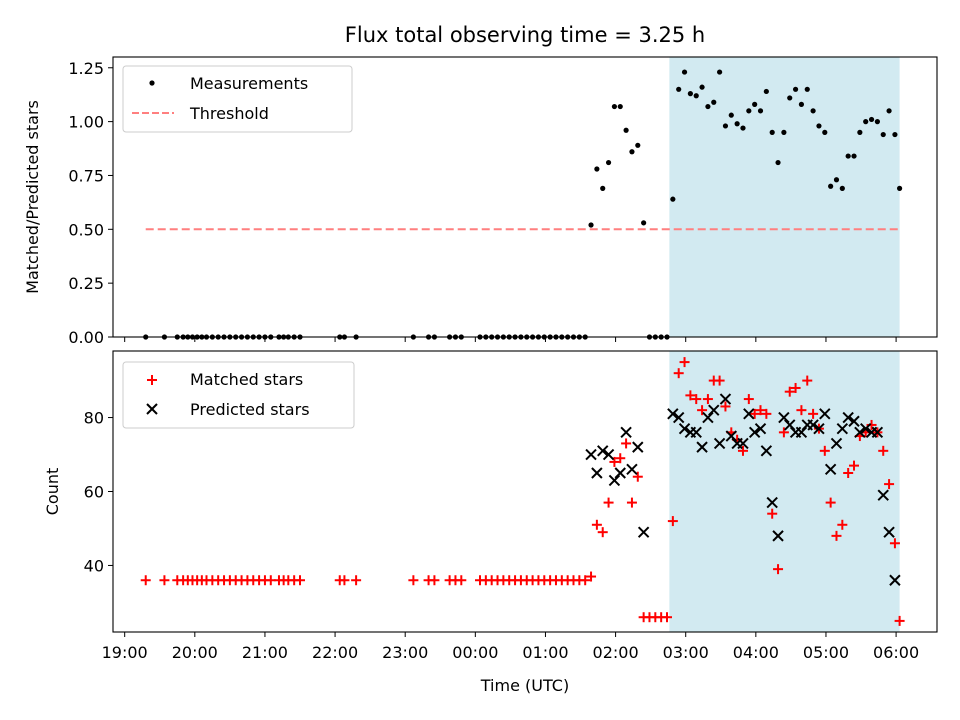 This screenshot has height=720, width=960. Describe the element at coordinates (94, 418) in the screenshot. I see `y-tick-label: 80` at that location.